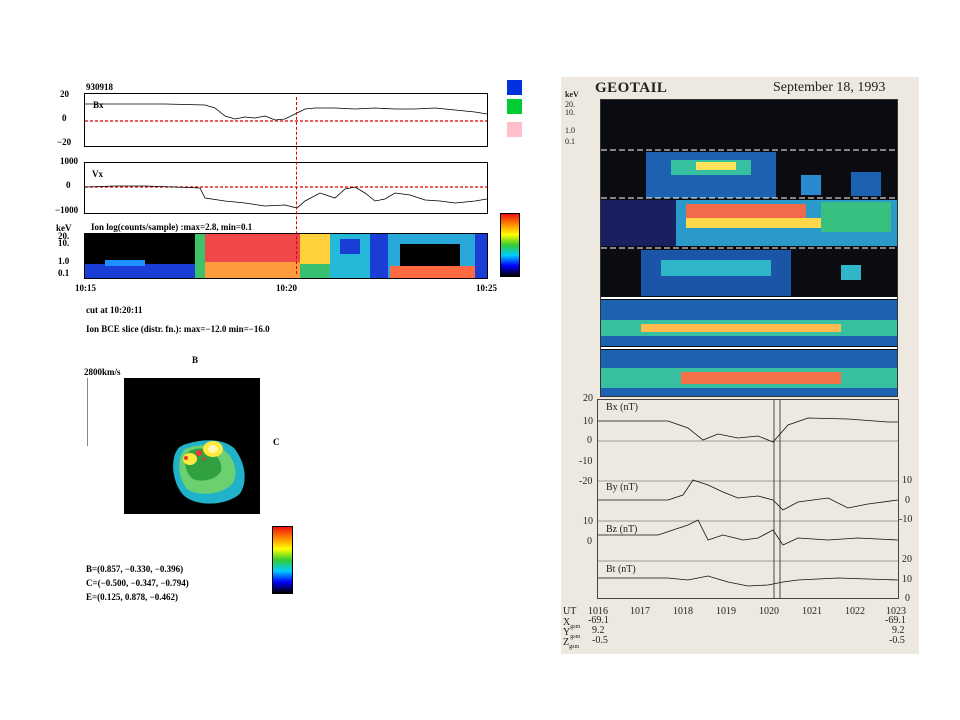 Image resolution: width=960 pixels, height=720 pixels. What do you see at coordinates (907, 480) in the screenshot?
I see `by-tick-10: 10` at bounding box center [907, 480].